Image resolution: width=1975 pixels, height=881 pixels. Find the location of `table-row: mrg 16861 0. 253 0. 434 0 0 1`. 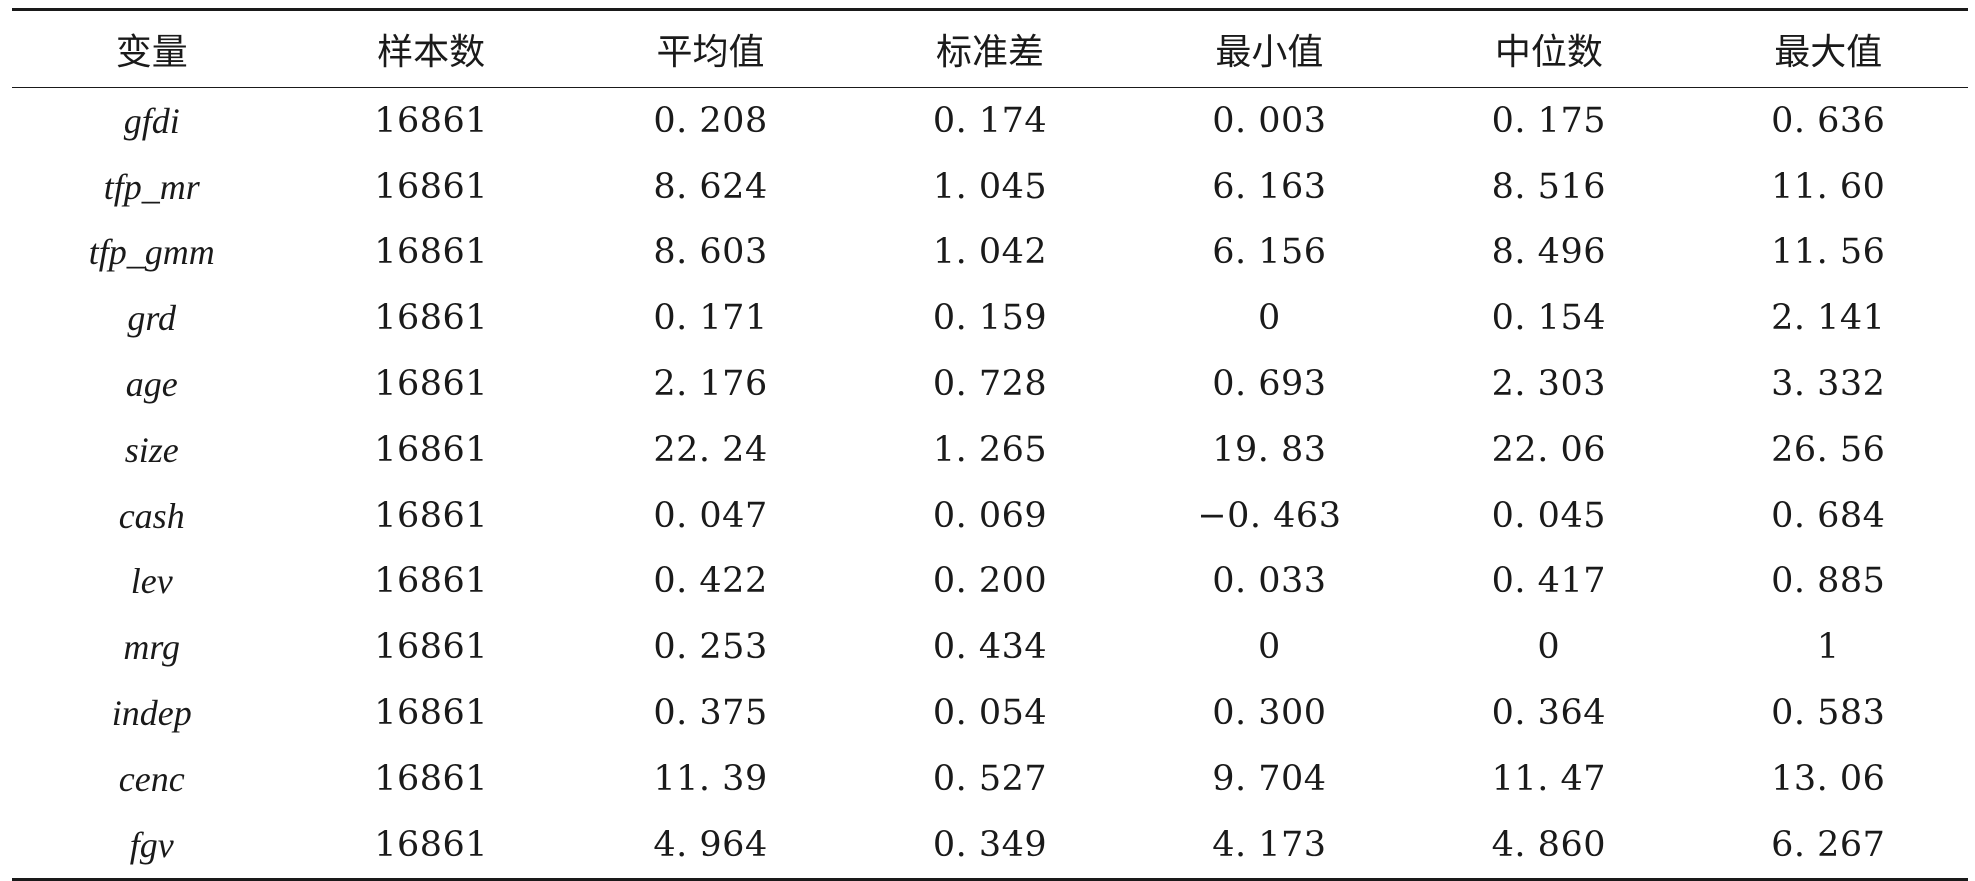

table-row: mrg 16861 0. 253 0. 434 0 0 1 is located at coordinates (990, 647).